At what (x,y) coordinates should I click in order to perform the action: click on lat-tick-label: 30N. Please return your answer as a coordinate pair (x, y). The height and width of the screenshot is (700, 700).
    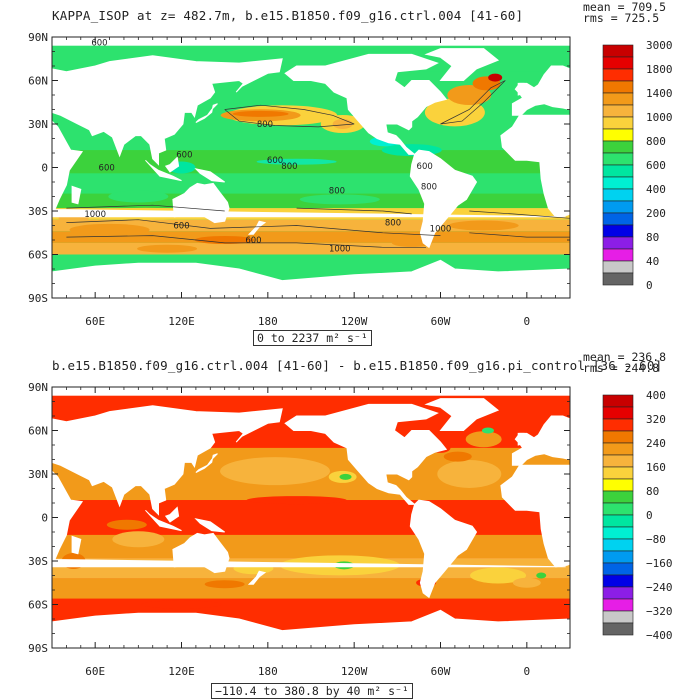
    Looking at the image, I should click on (38, 124).